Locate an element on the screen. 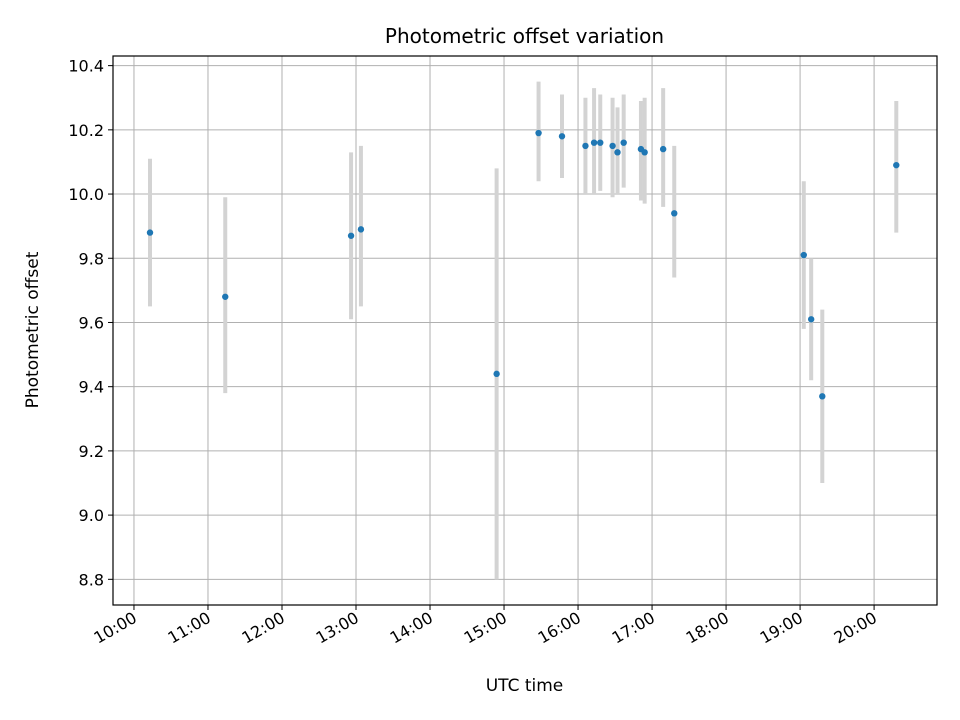 The width and height of the screenshot is (960, 720). y-axis-label: Photometric offset is located at coordinates (33, 329).